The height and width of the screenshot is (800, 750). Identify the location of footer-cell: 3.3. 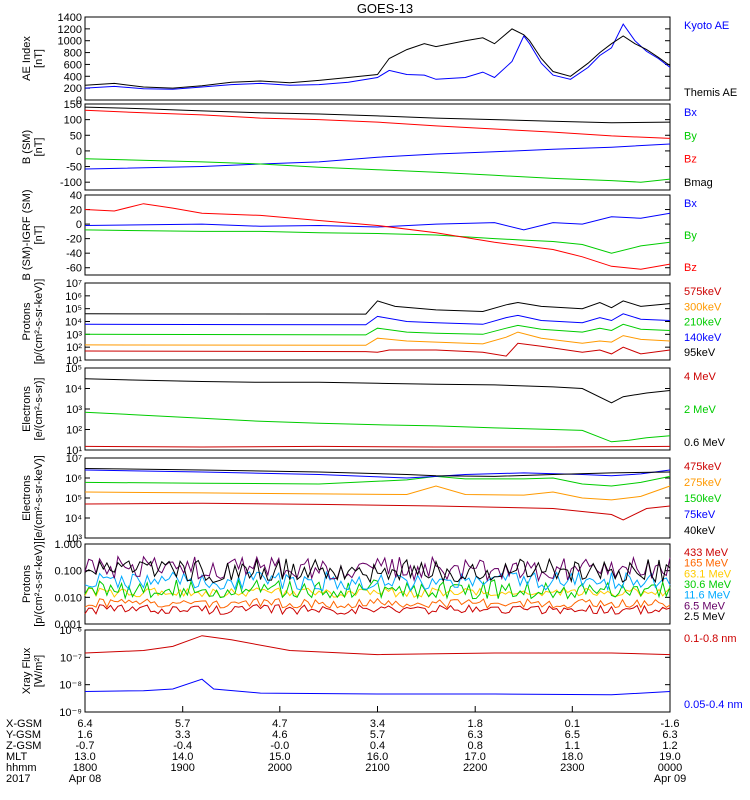
(182, 735).